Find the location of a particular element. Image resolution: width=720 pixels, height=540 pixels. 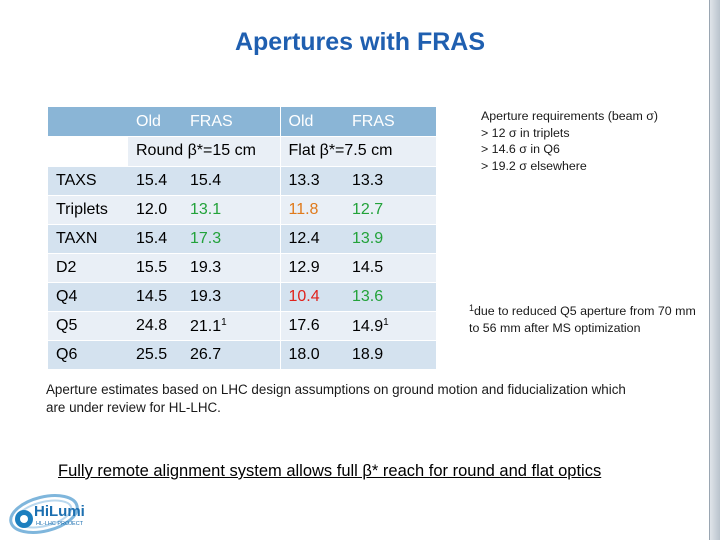

table-cell: 12.9 is located at coordinates (312, 268).